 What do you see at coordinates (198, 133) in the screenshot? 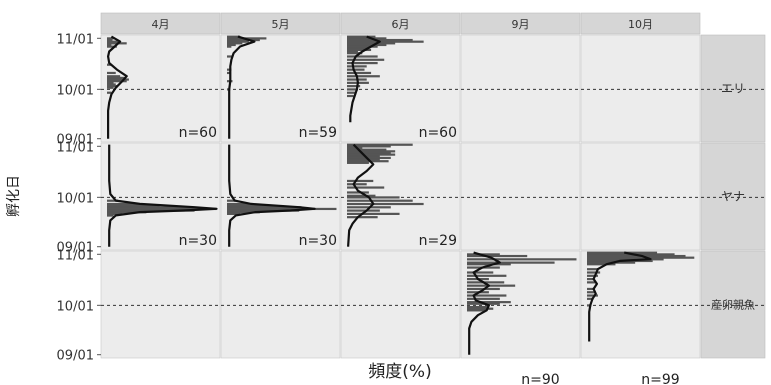
I see `sample-size-label: n=60` at bounding box center [198, 133].